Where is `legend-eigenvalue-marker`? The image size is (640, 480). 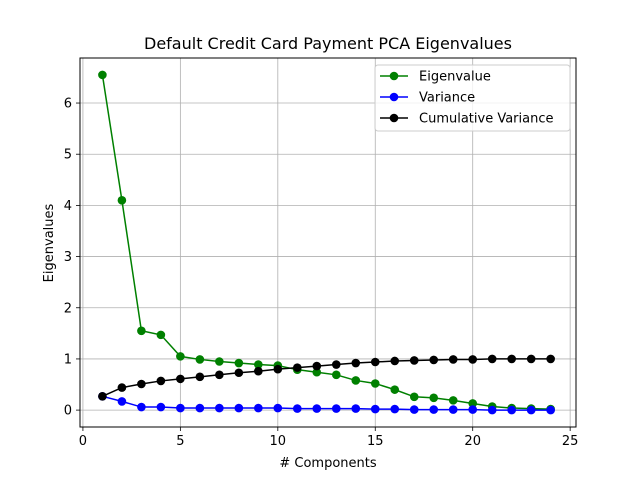 legend-eigenvalue-marker is located at coordinates (394, 76).